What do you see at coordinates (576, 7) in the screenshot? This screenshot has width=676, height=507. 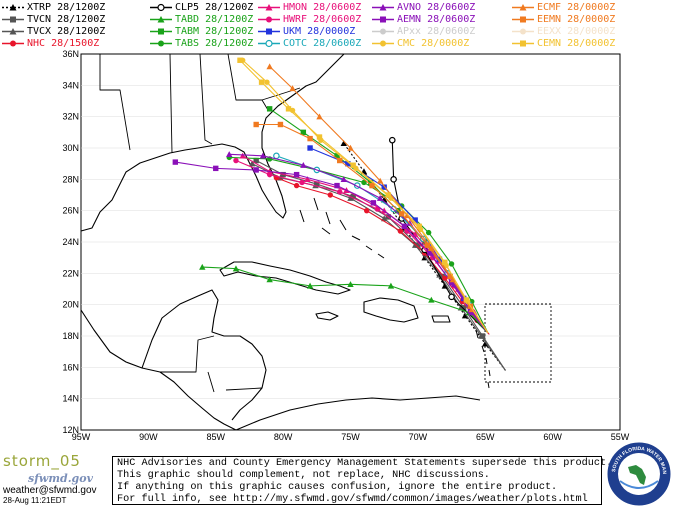 I see `legend-label: ECMF 28/0000Z` at bounding box center [576, 7].